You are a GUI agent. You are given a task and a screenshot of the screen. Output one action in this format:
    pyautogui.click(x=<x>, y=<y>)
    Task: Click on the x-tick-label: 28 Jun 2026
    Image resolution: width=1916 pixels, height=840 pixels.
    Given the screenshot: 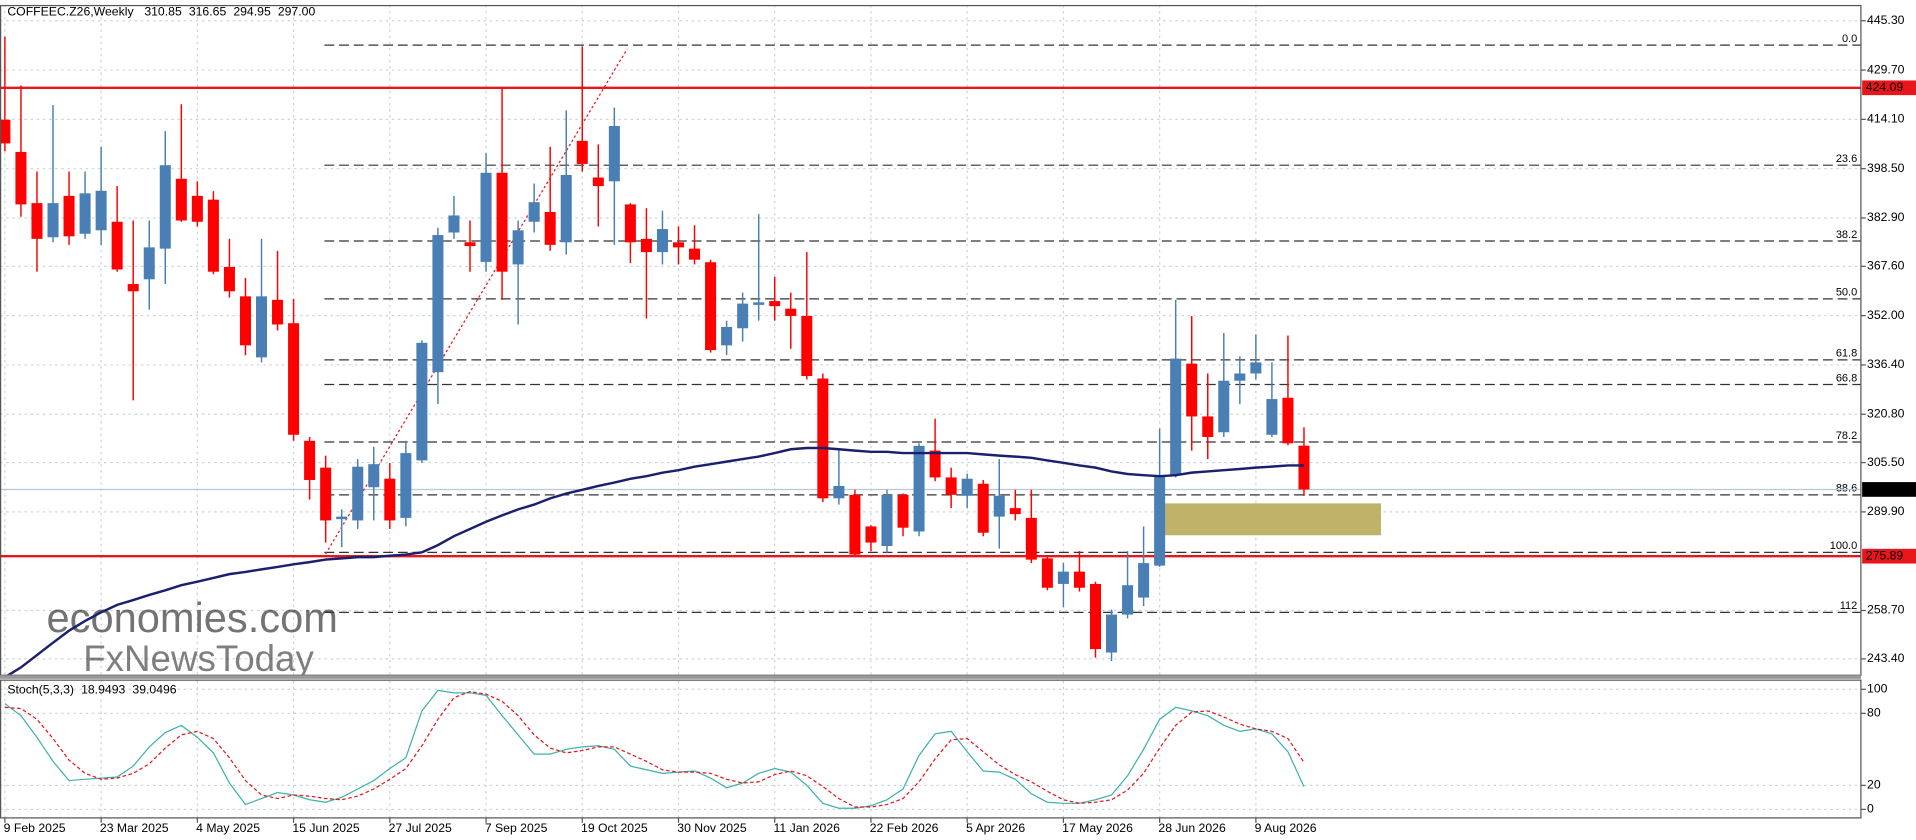 What is the action you would take?
    pyautogui.click(x=1192, y=828)
    